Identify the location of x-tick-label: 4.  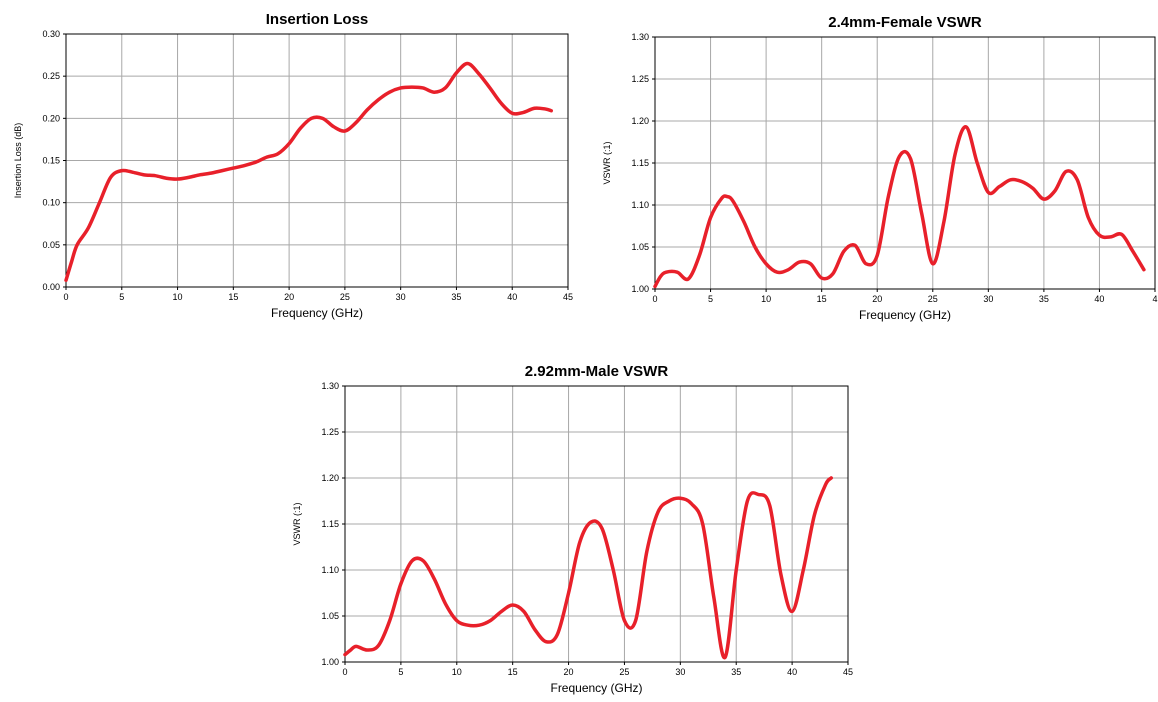
(1154, 299).